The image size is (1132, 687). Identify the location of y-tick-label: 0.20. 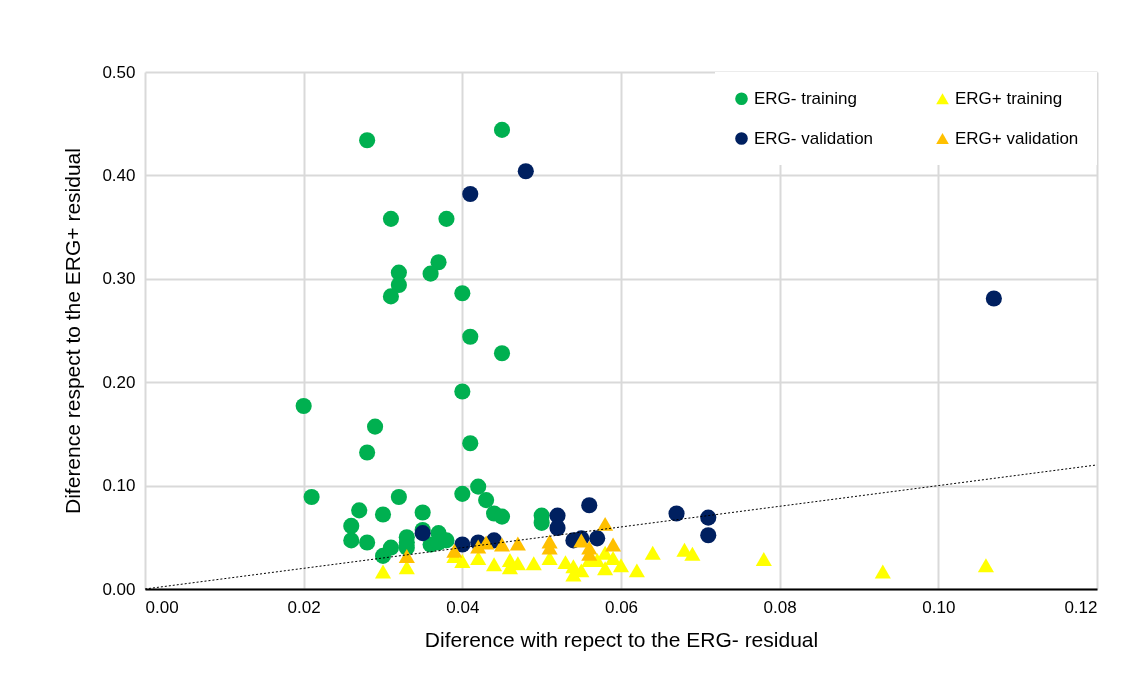
(119, 382).